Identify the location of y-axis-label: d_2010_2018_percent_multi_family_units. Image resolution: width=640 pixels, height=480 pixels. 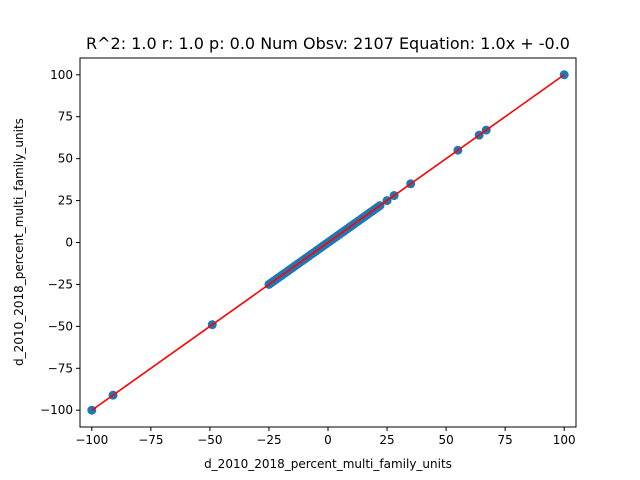
(19, 242).